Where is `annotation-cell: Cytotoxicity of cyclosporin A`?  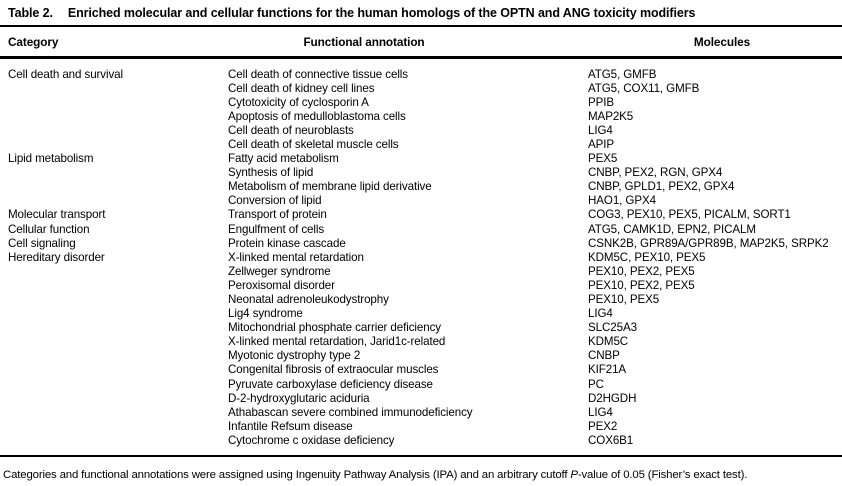
annotation-cell: Cytotoxicity of cyclosporin A is located at coordinates (298, 102).